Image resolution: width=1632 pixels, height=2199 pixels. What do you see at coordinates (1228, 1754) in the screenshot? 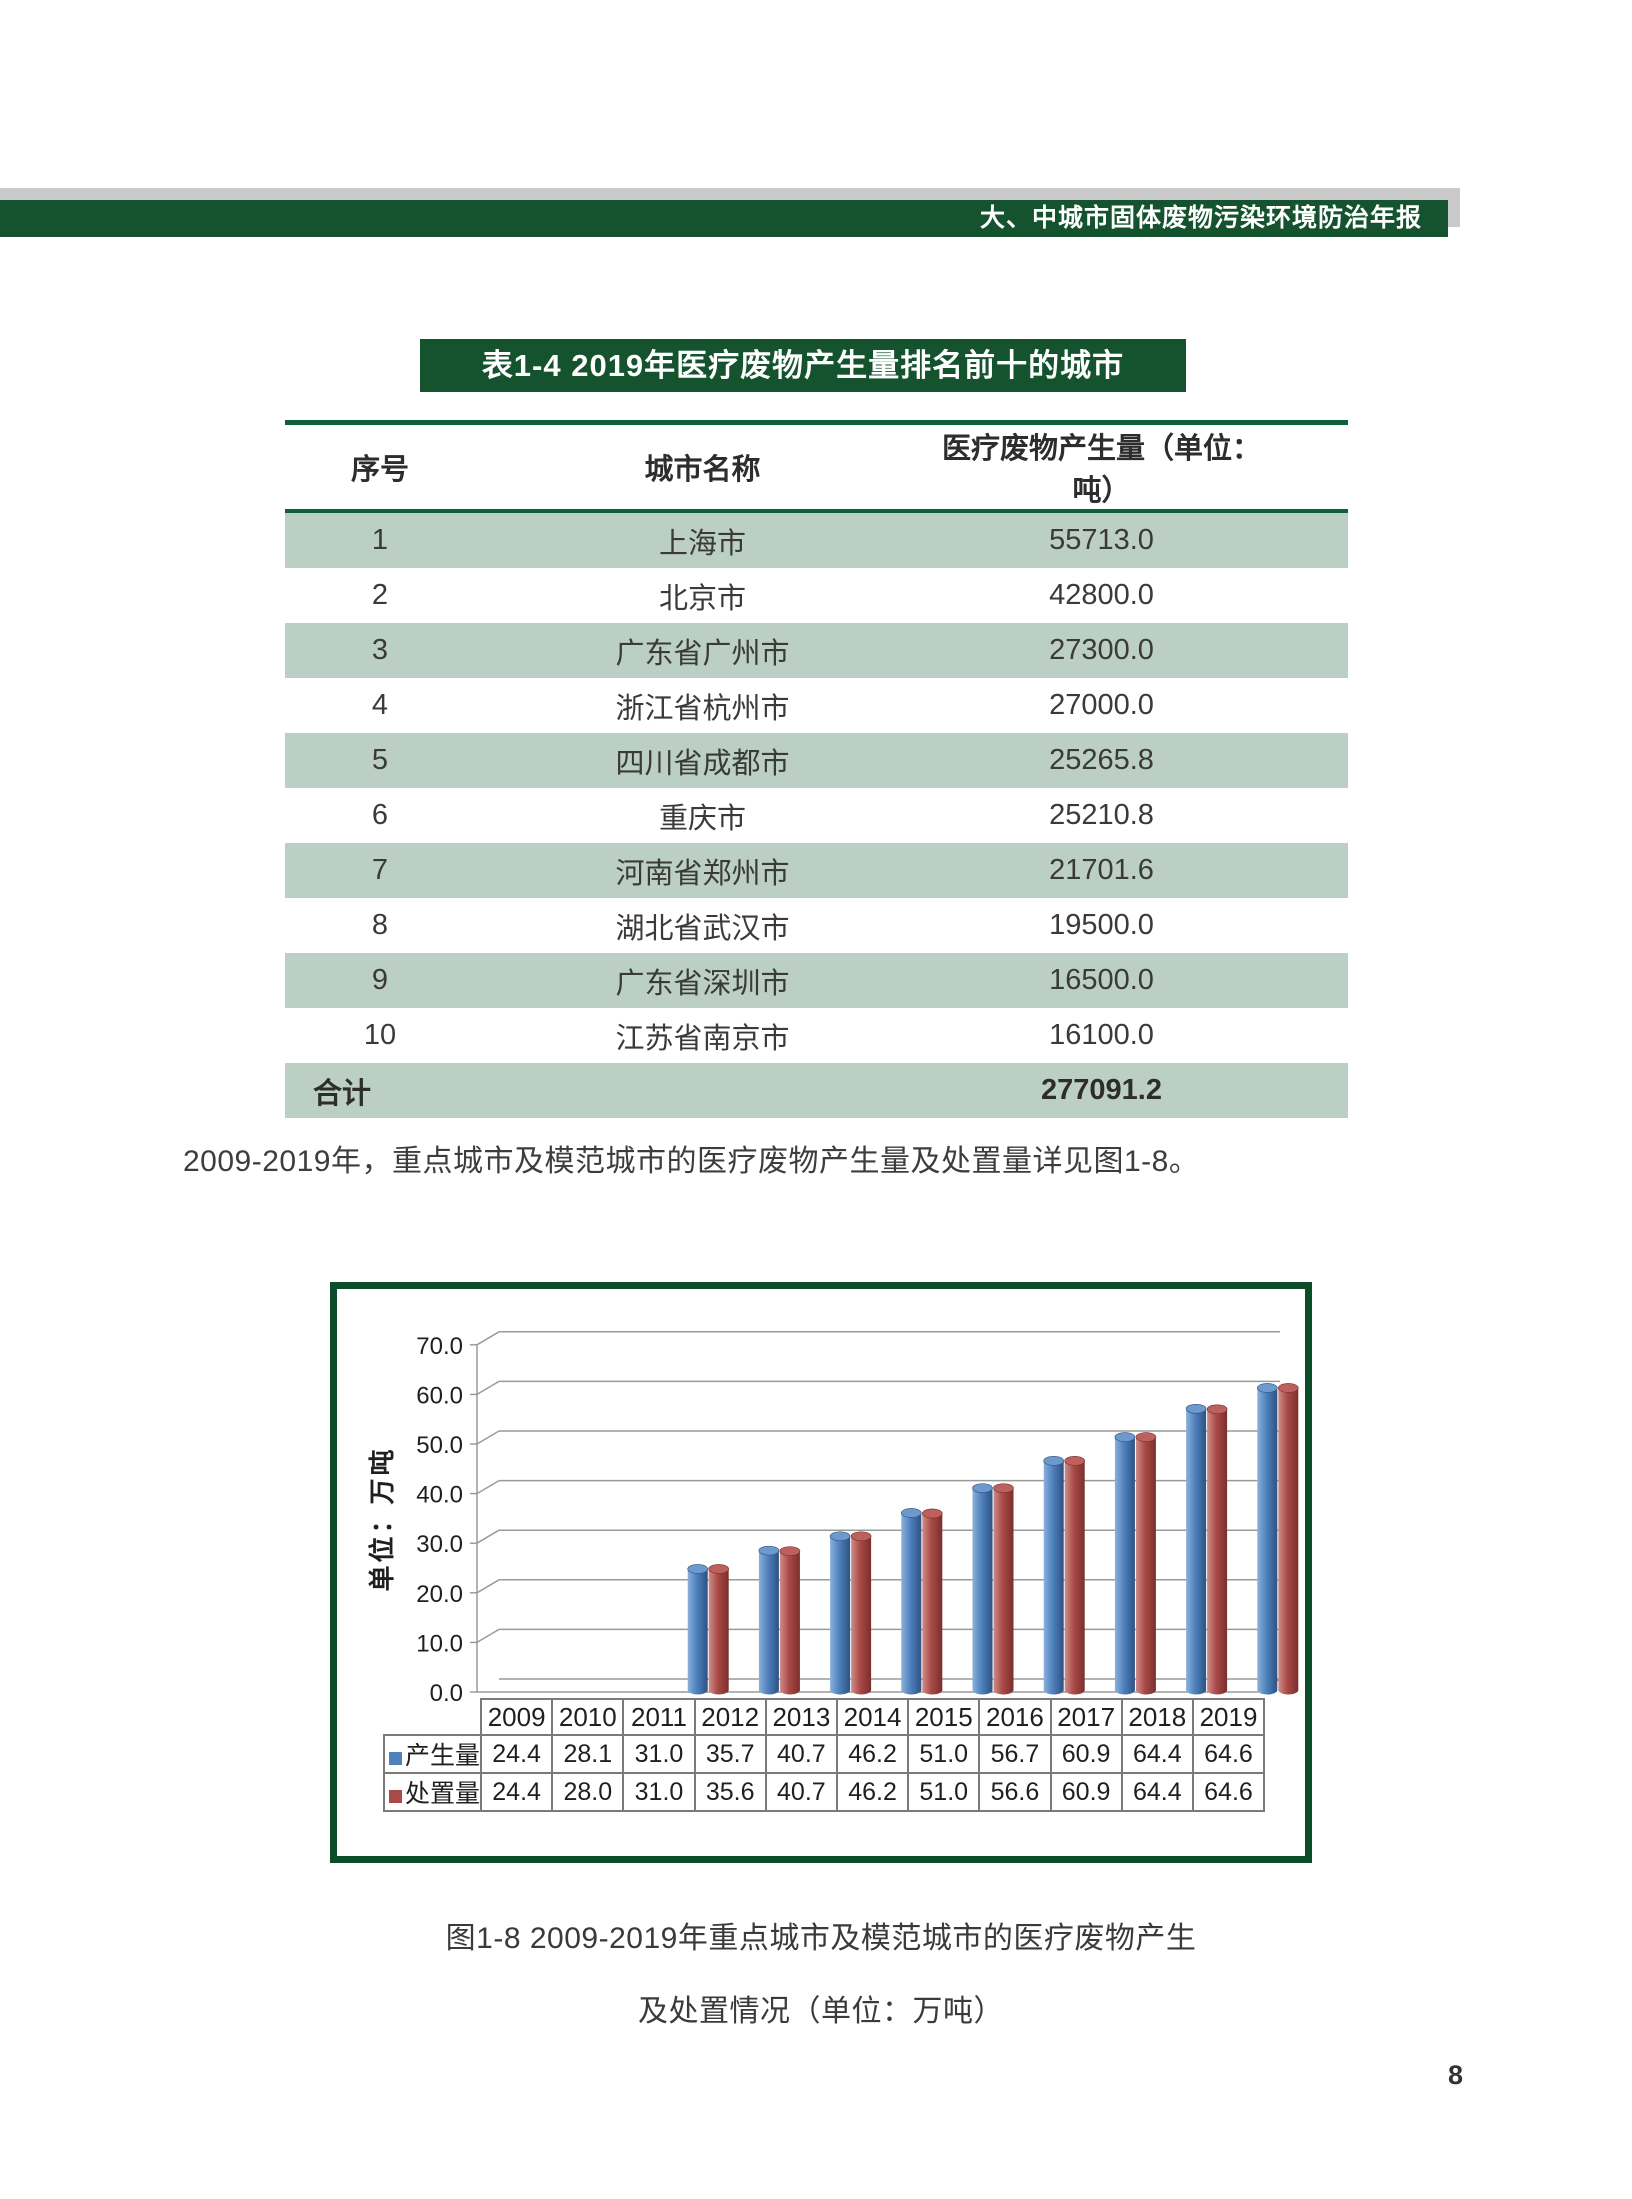
I see `chart-value-cell: 64.6` at bounding box center [1228, 1754].